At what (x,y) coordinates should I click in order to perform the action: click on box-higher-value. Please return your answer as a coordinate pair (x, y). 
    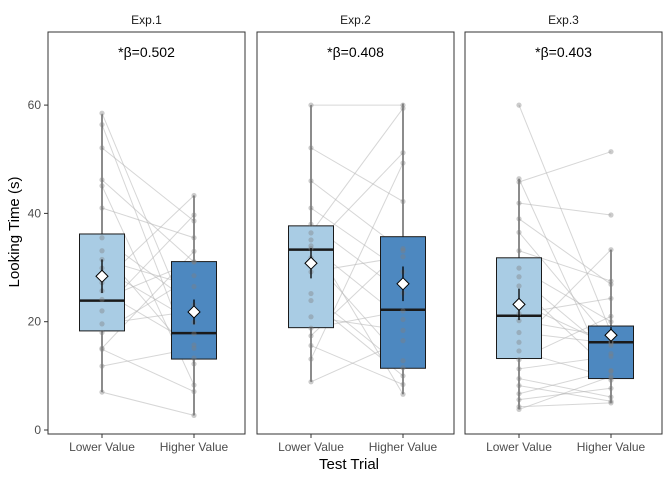
    Looking at the image, I should click on (194, 310).